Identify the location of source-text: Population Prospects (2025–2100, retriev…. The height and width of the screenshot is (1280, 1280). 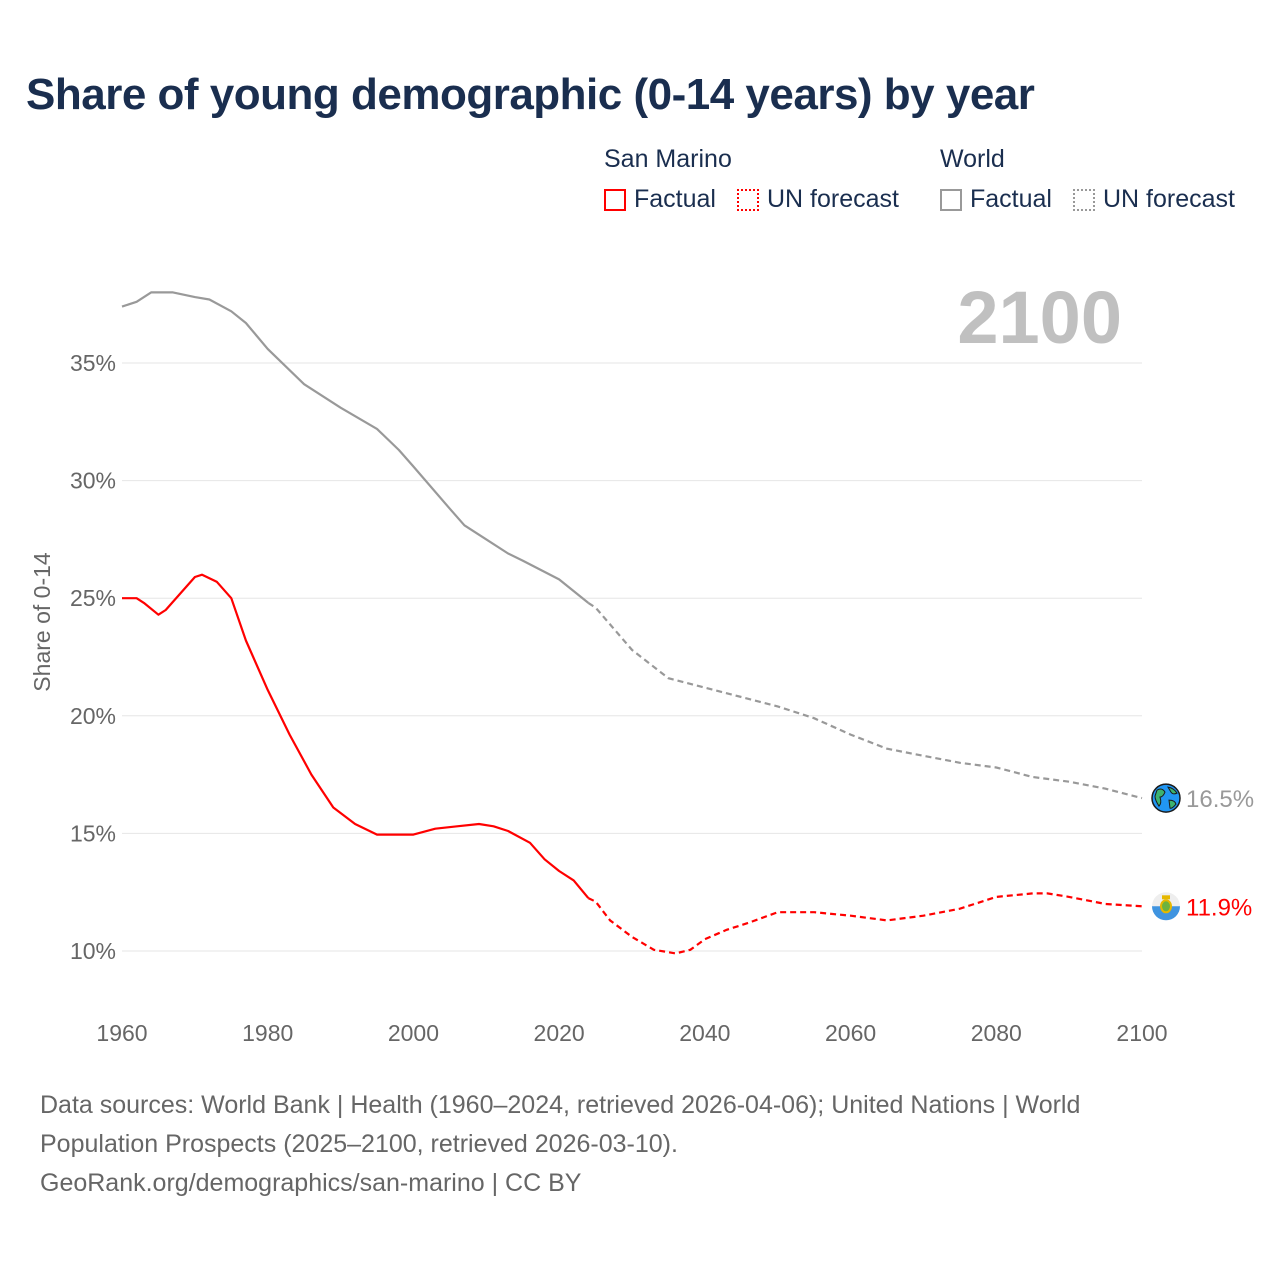
(359, 1144).